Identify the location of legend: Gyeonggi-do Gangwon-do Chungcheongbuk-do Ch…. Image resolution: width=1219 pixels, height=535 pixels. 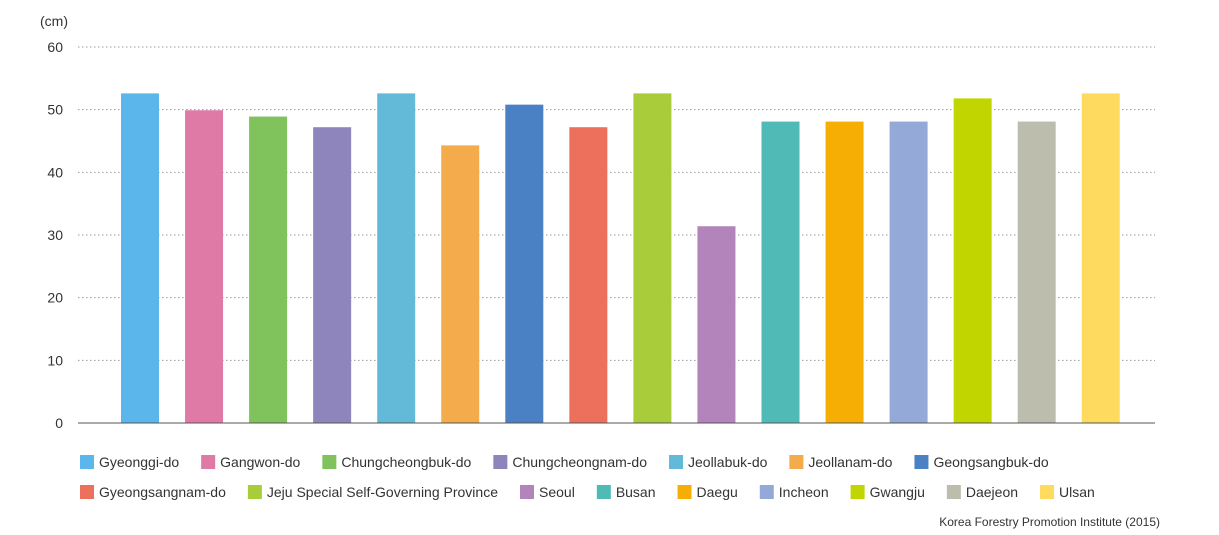
(587, 477).